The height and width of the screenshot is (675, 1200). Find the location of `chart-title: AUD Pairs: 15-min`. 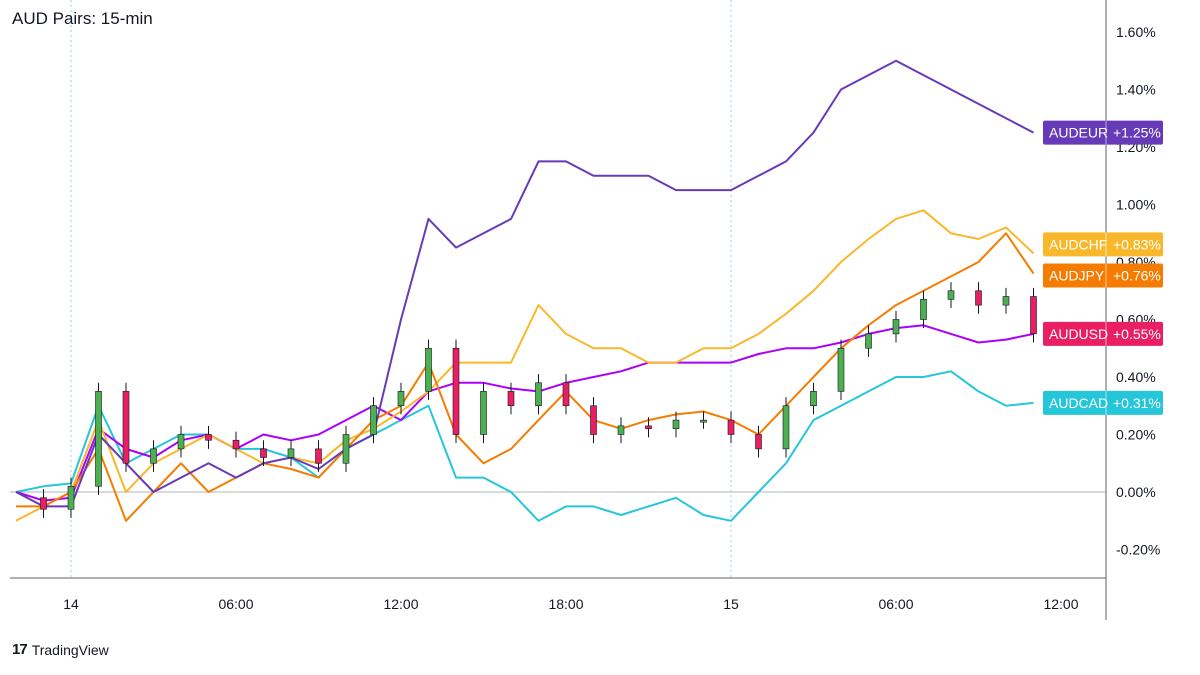

chart-title: AUD Pairs: 15-min is located at coordinates (82, 18).